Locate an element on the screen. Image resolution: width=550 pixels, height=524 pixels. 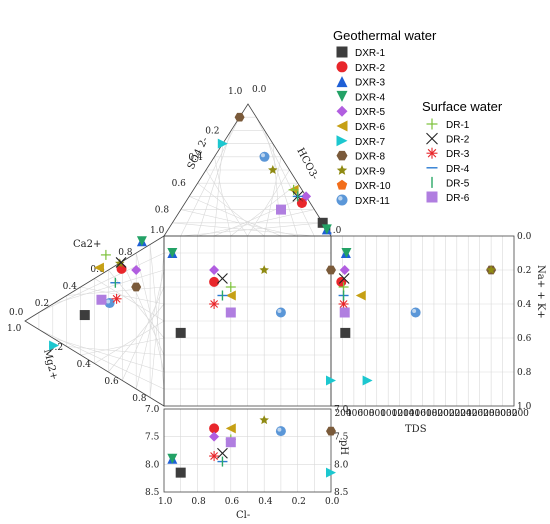
point-dxr-7-tds is located at coordinates (367, 380).